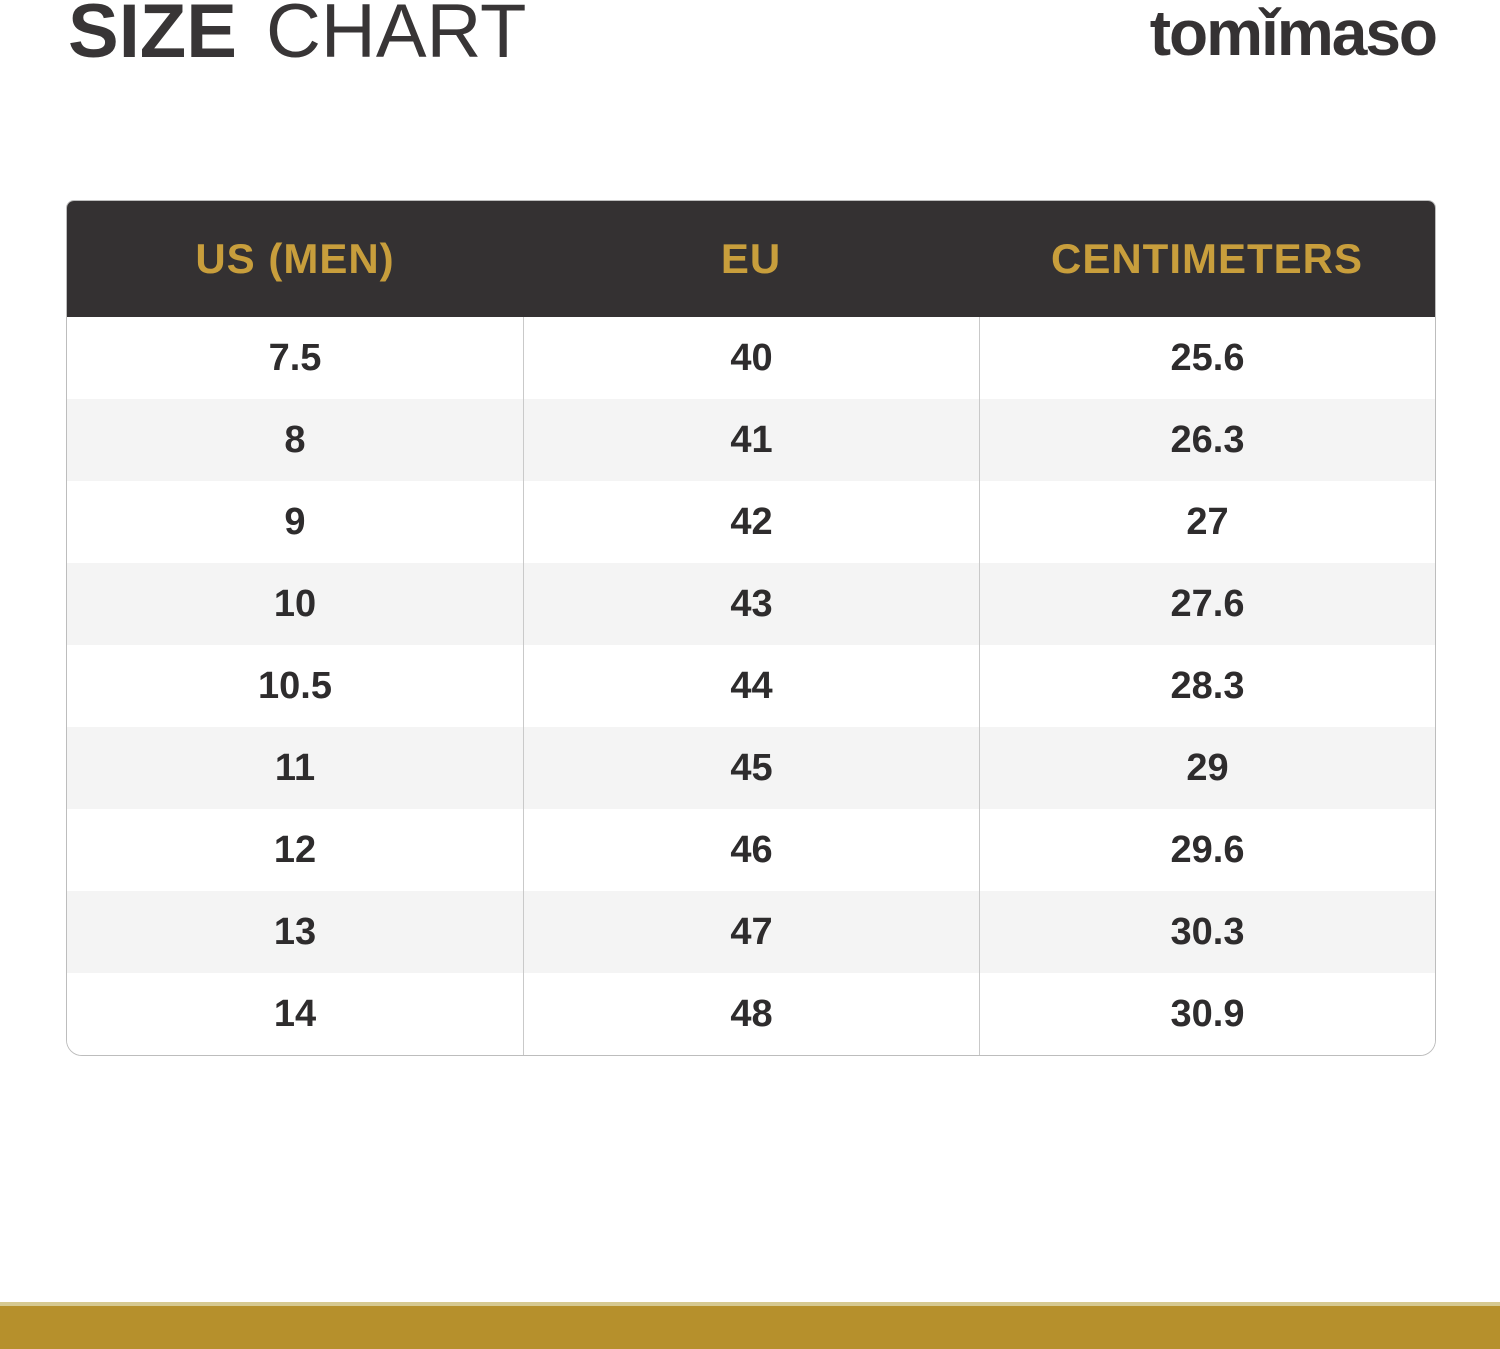  What do you see at coordinates (295, 850) in the screenshot?
I see `cell-us: 12` at bounding box center [295, 850].